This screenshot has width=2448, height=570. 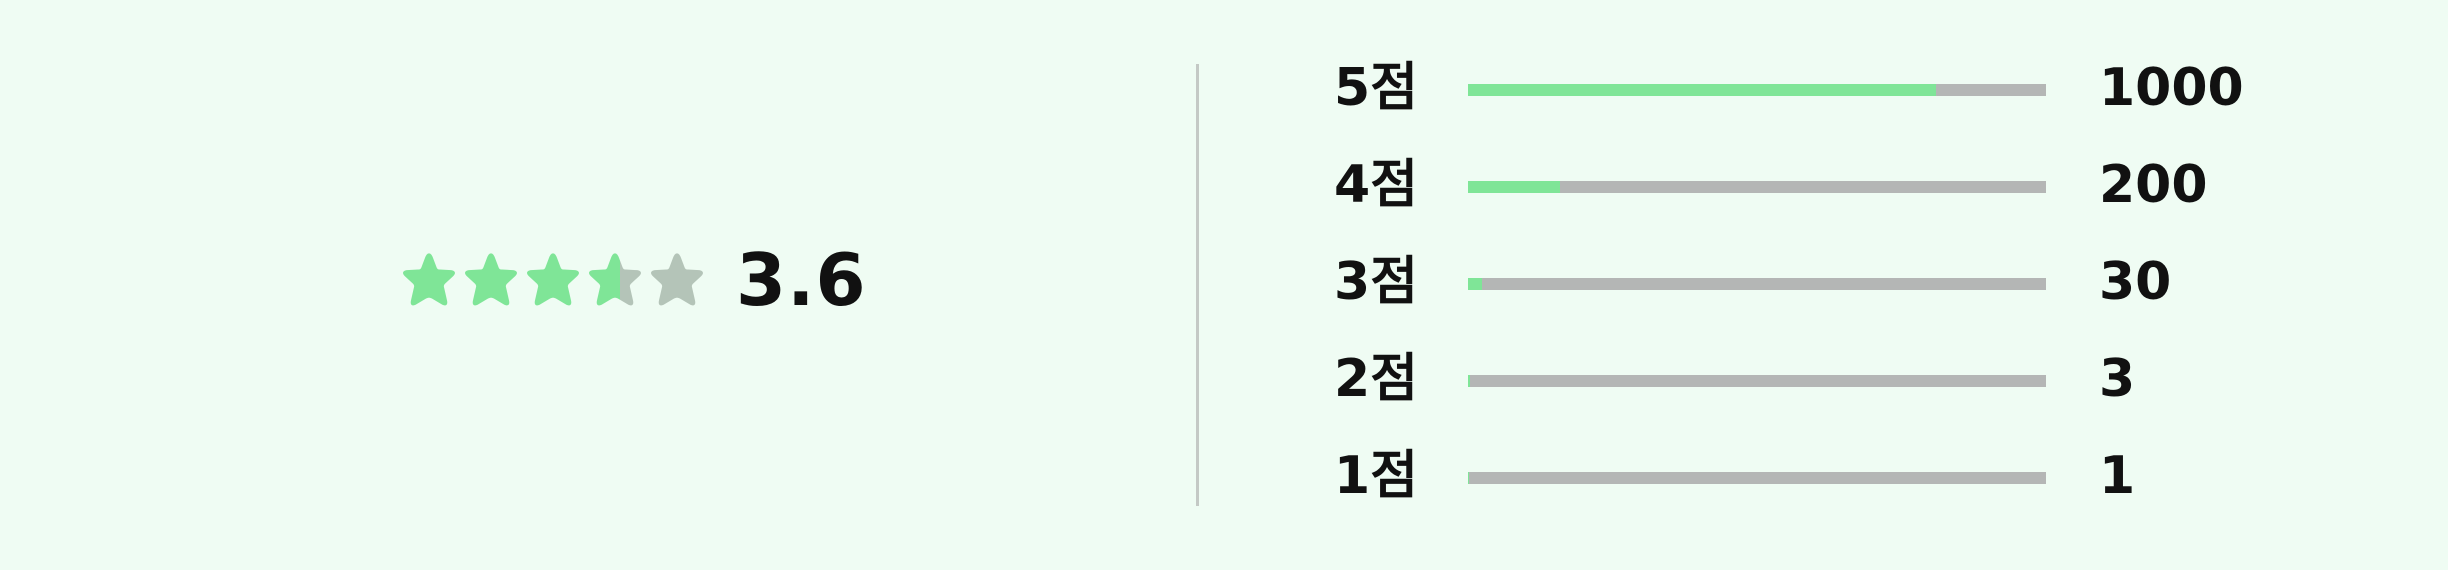 What do you see at coordinates (801, 280) in the screenshot?
I see `average-score: 3.6` at bounding box center [801, 280].